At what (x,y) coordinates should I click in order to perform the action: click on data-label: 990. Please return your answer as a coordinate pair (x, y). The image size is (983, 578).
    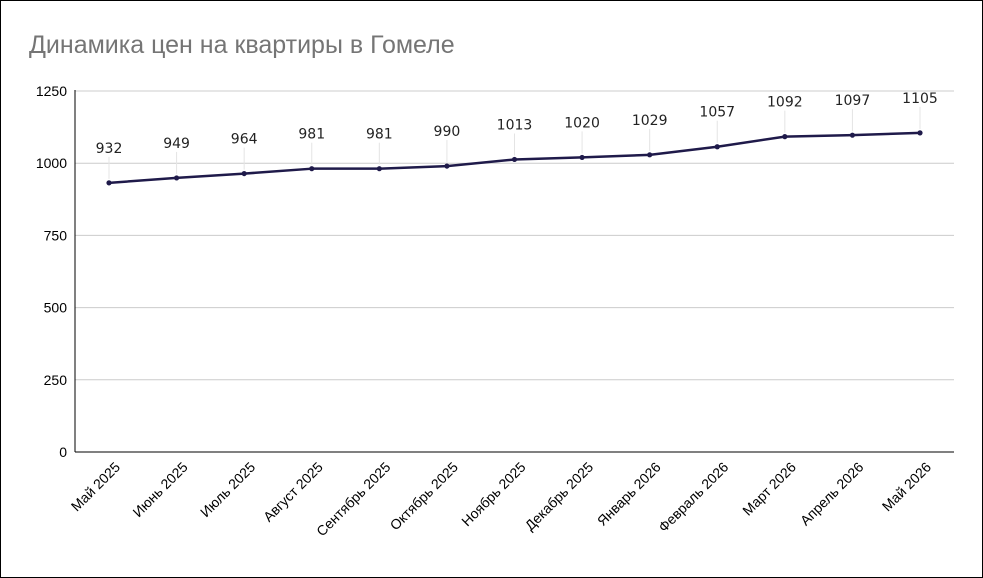
    Looking at the image, I should click on (447, 132).